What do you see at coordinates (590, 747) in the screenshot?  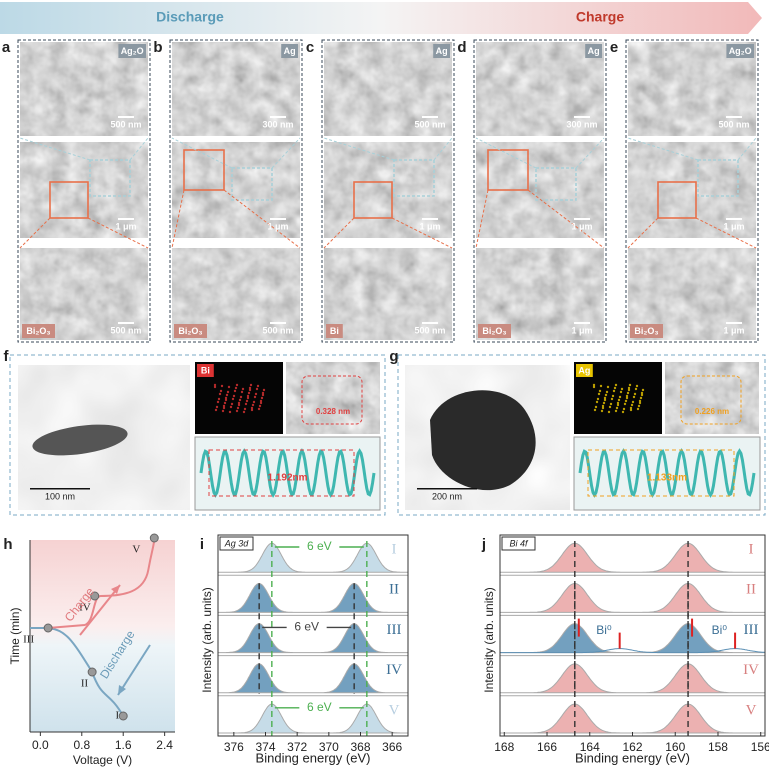 I see `x-tick-label: 164` at bounding box center [590, 747].